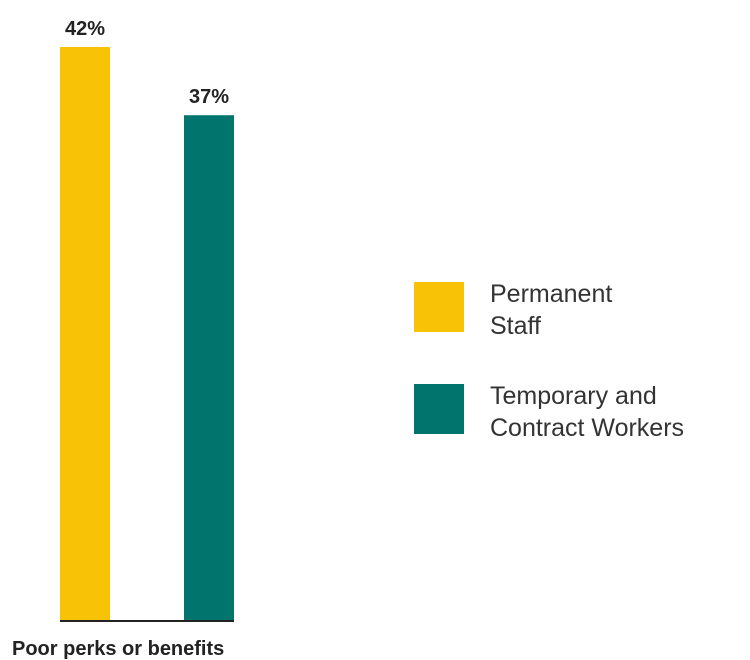 The width and height of the screenshot is (750, 660). Describe the element at coordinates (209, 367) in the screenshot. I see `bar-temporary-contract-workers` at that location.